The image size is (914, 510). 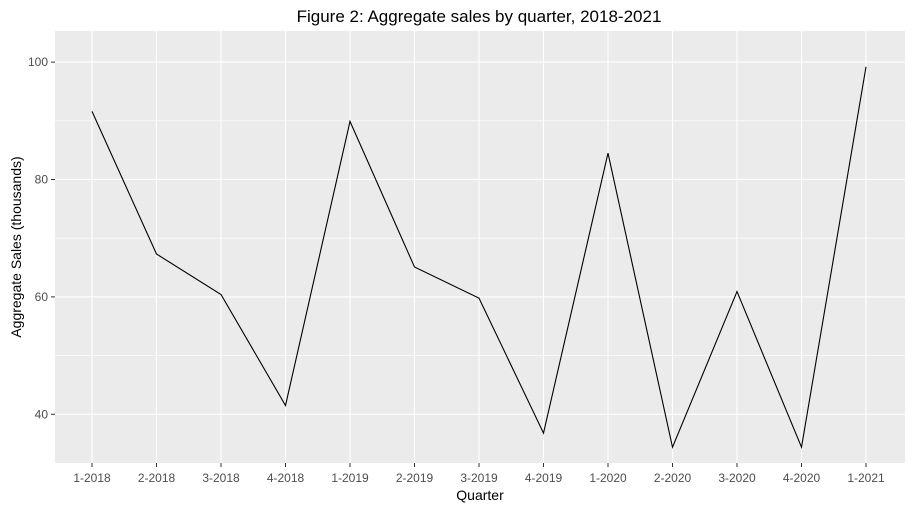 I want to click on y-tick-label: 60, so click(x=42, y=297).